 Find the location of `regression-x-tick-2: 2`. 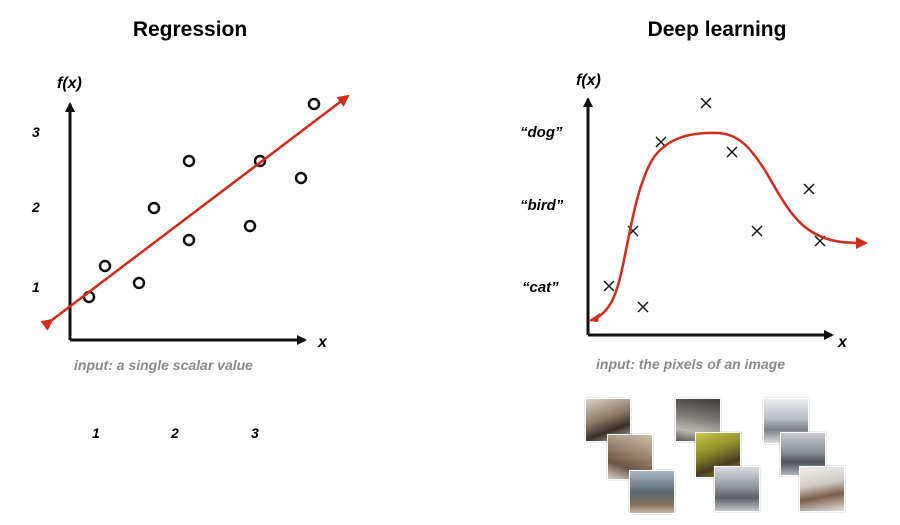

regression-x-tick-2: 2 is located at coordinates (174, 433).